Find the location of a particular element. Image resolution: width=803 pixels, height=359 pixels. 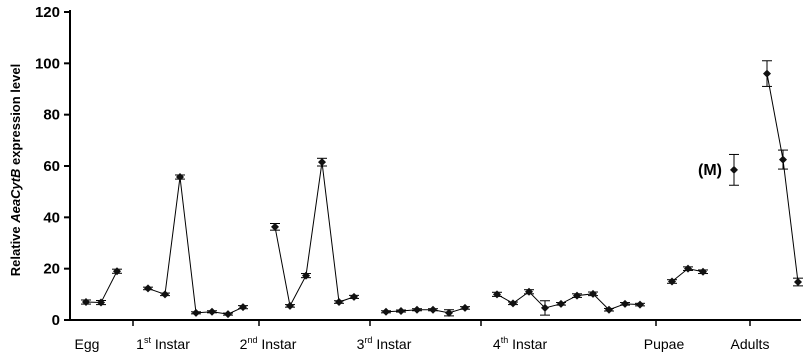

standalone-point-group: (M) is located at coordinates (718, 169).